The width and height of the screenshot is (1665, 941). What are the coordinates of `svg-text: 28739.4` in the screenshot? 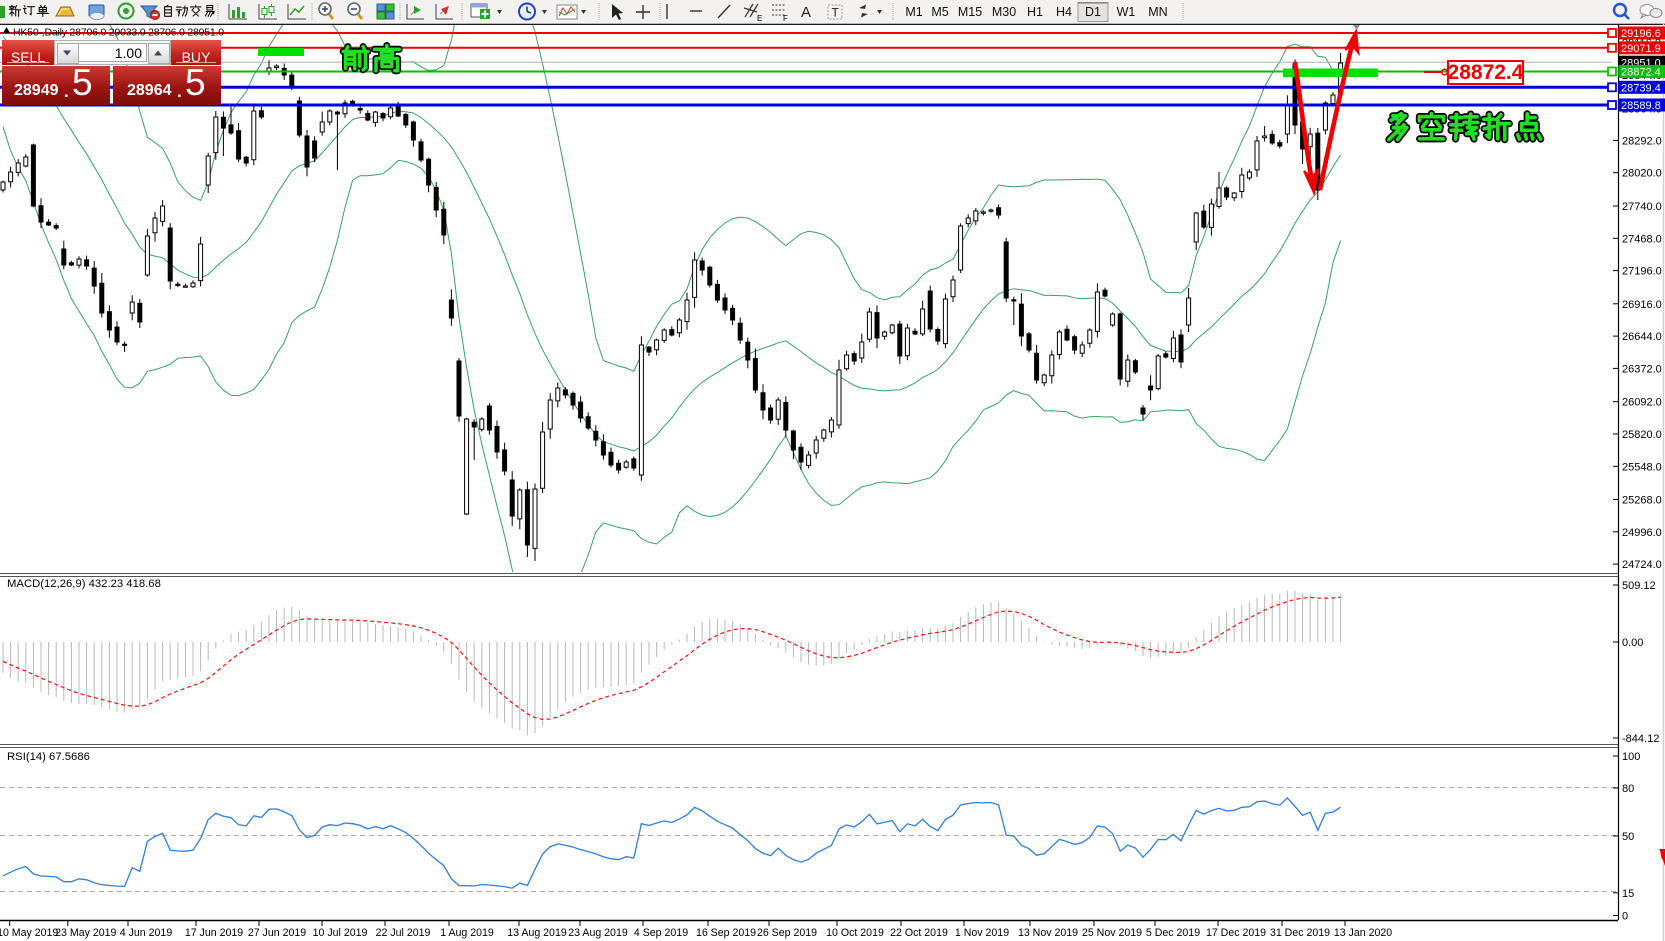 It's located at (1641, 89).